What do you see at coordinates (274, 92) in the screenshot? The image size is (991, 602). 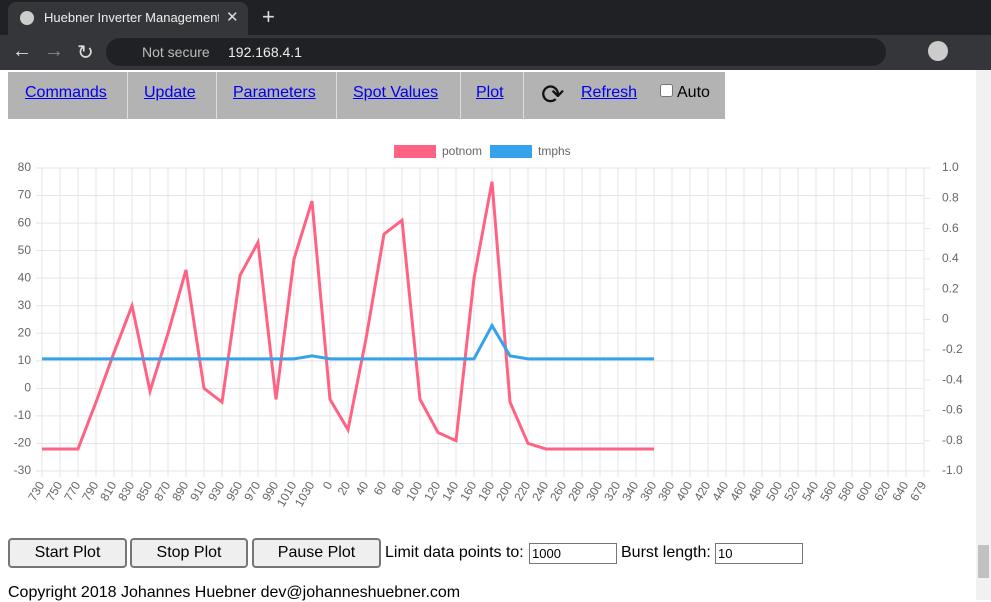 I see `nav-link: Parameters` at bounding box center [274, 92].